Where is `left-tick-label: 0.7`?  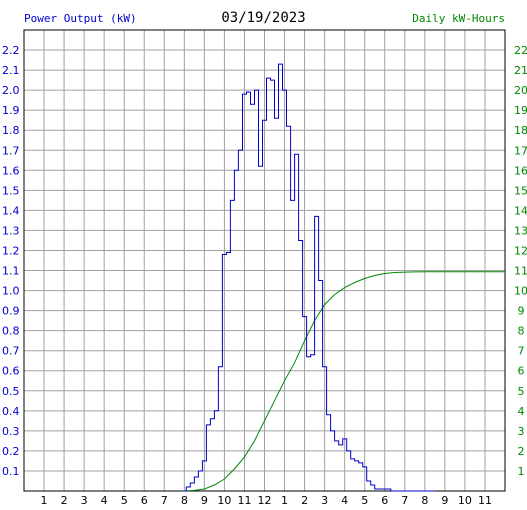 left-tick-label: 0.7 is located at coordinates (11, 351).